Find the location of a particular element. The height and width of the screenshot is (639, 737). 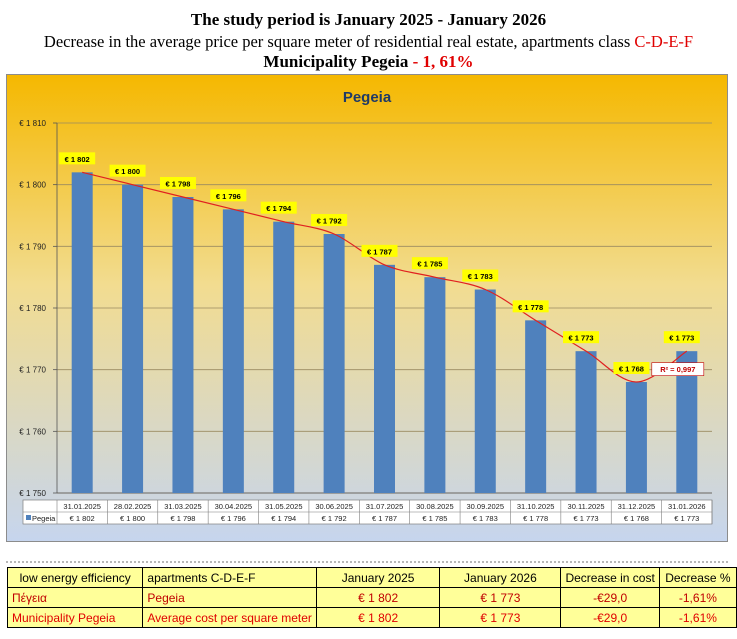

x-tick-label: 31.12.2025 is located at coordinates (637, 506).